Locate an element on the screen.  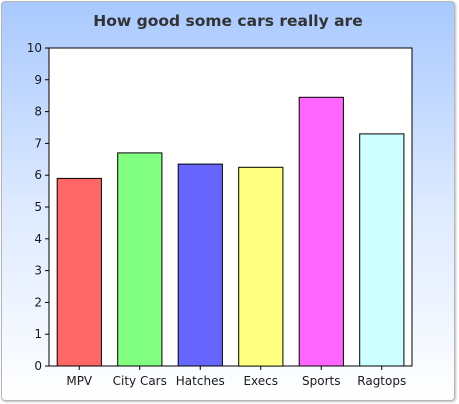
bar-hatches is located at coordinates (200, 265).